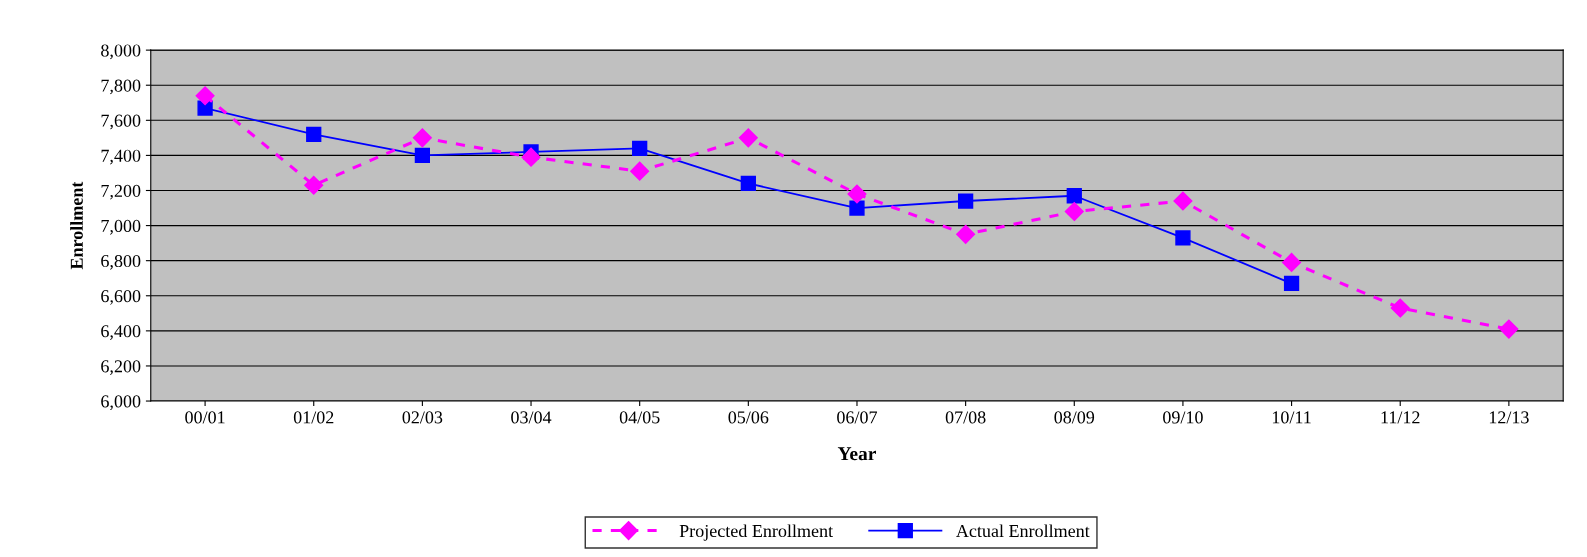 The height and width of the screenshot is (557, 1587). Describe the element at coordinates (121, 87) in the screenshot. I see `y-tick-label: 7,800` at that location.